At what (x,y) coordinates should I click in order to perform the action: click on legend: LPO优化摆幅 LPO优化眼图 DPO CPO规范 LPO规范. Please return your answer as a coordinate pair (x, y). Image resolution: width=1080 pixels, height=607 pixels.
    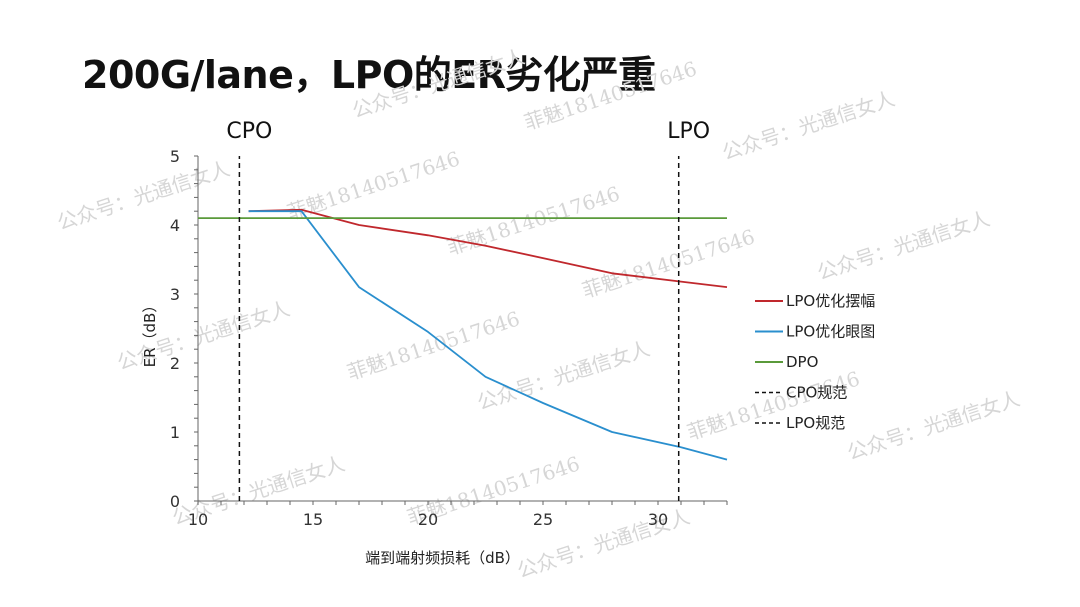
    Looking at the image, I should click on (815, 362).